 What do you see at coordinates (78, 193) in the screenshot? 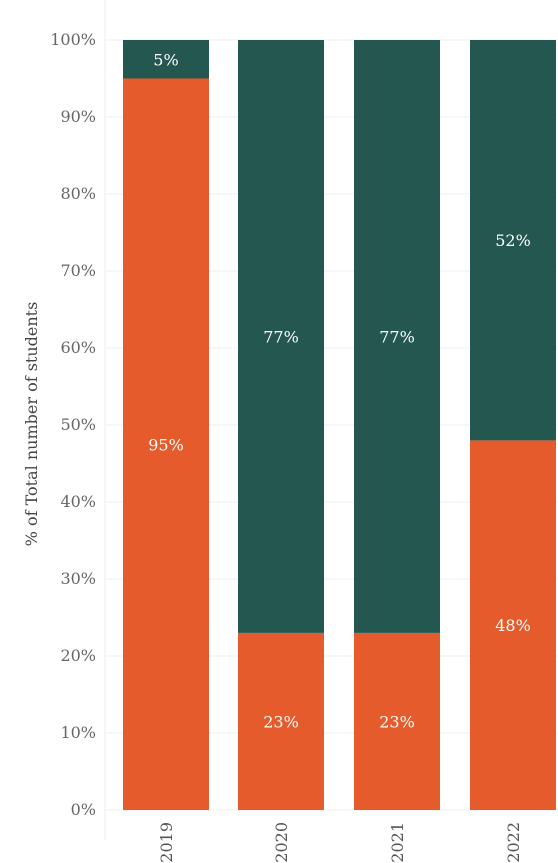
I see `y-tick-label: 80%` at bounding box center [78, 193].